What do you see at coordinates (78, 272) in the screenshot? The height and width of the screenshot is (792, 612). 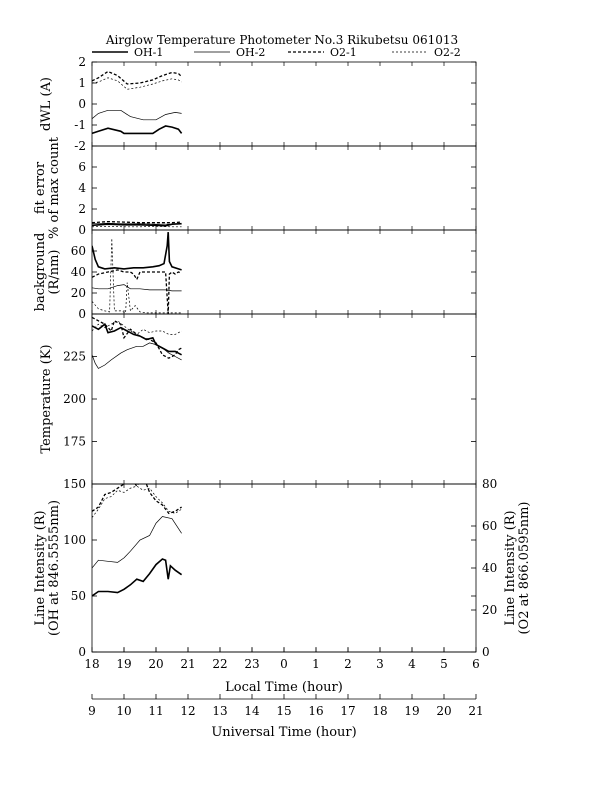 I see `y-tick-label-background: 40` at bounding box center [78, 272].